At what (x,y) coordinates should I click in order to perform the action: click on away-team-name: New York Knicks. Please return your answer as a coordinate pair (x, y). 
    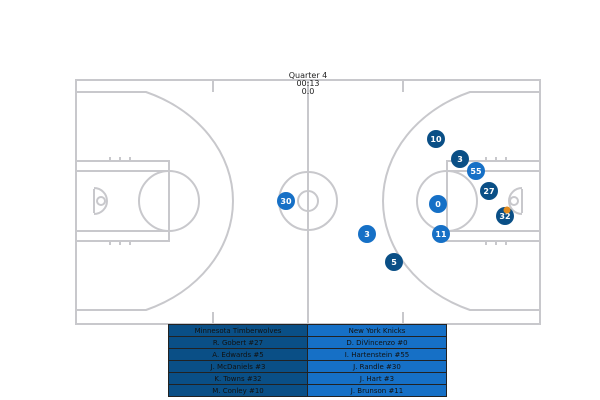
    Looking at the image, I should click on (377, 330).